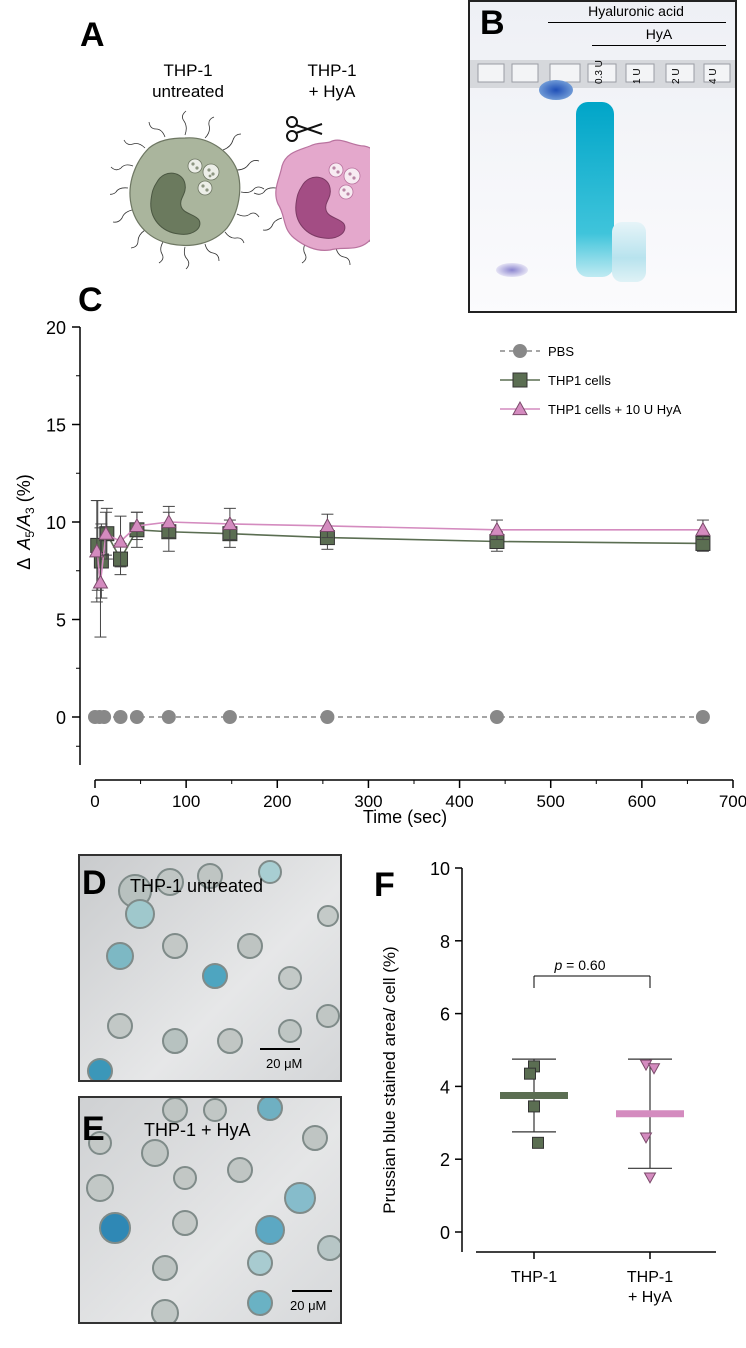  I want to click on micrograph-treated-title: THP-1 + HyA, so click(197, 1130).